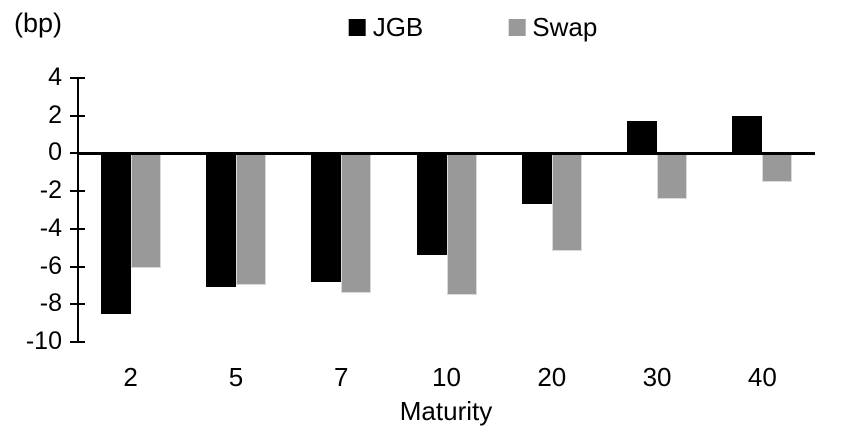 The height and width of the screenshot is (438, 852). Describe the element at coordinates (50, 190) in the screenshot. I see `y-tick-label: -2` at that location.